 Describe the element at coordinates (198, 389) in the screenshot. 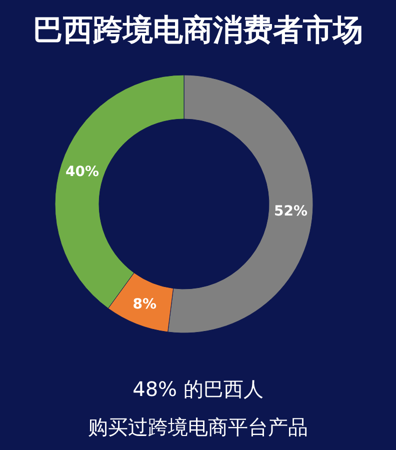

I see `annotation: 48% 的巴西人` at that location.